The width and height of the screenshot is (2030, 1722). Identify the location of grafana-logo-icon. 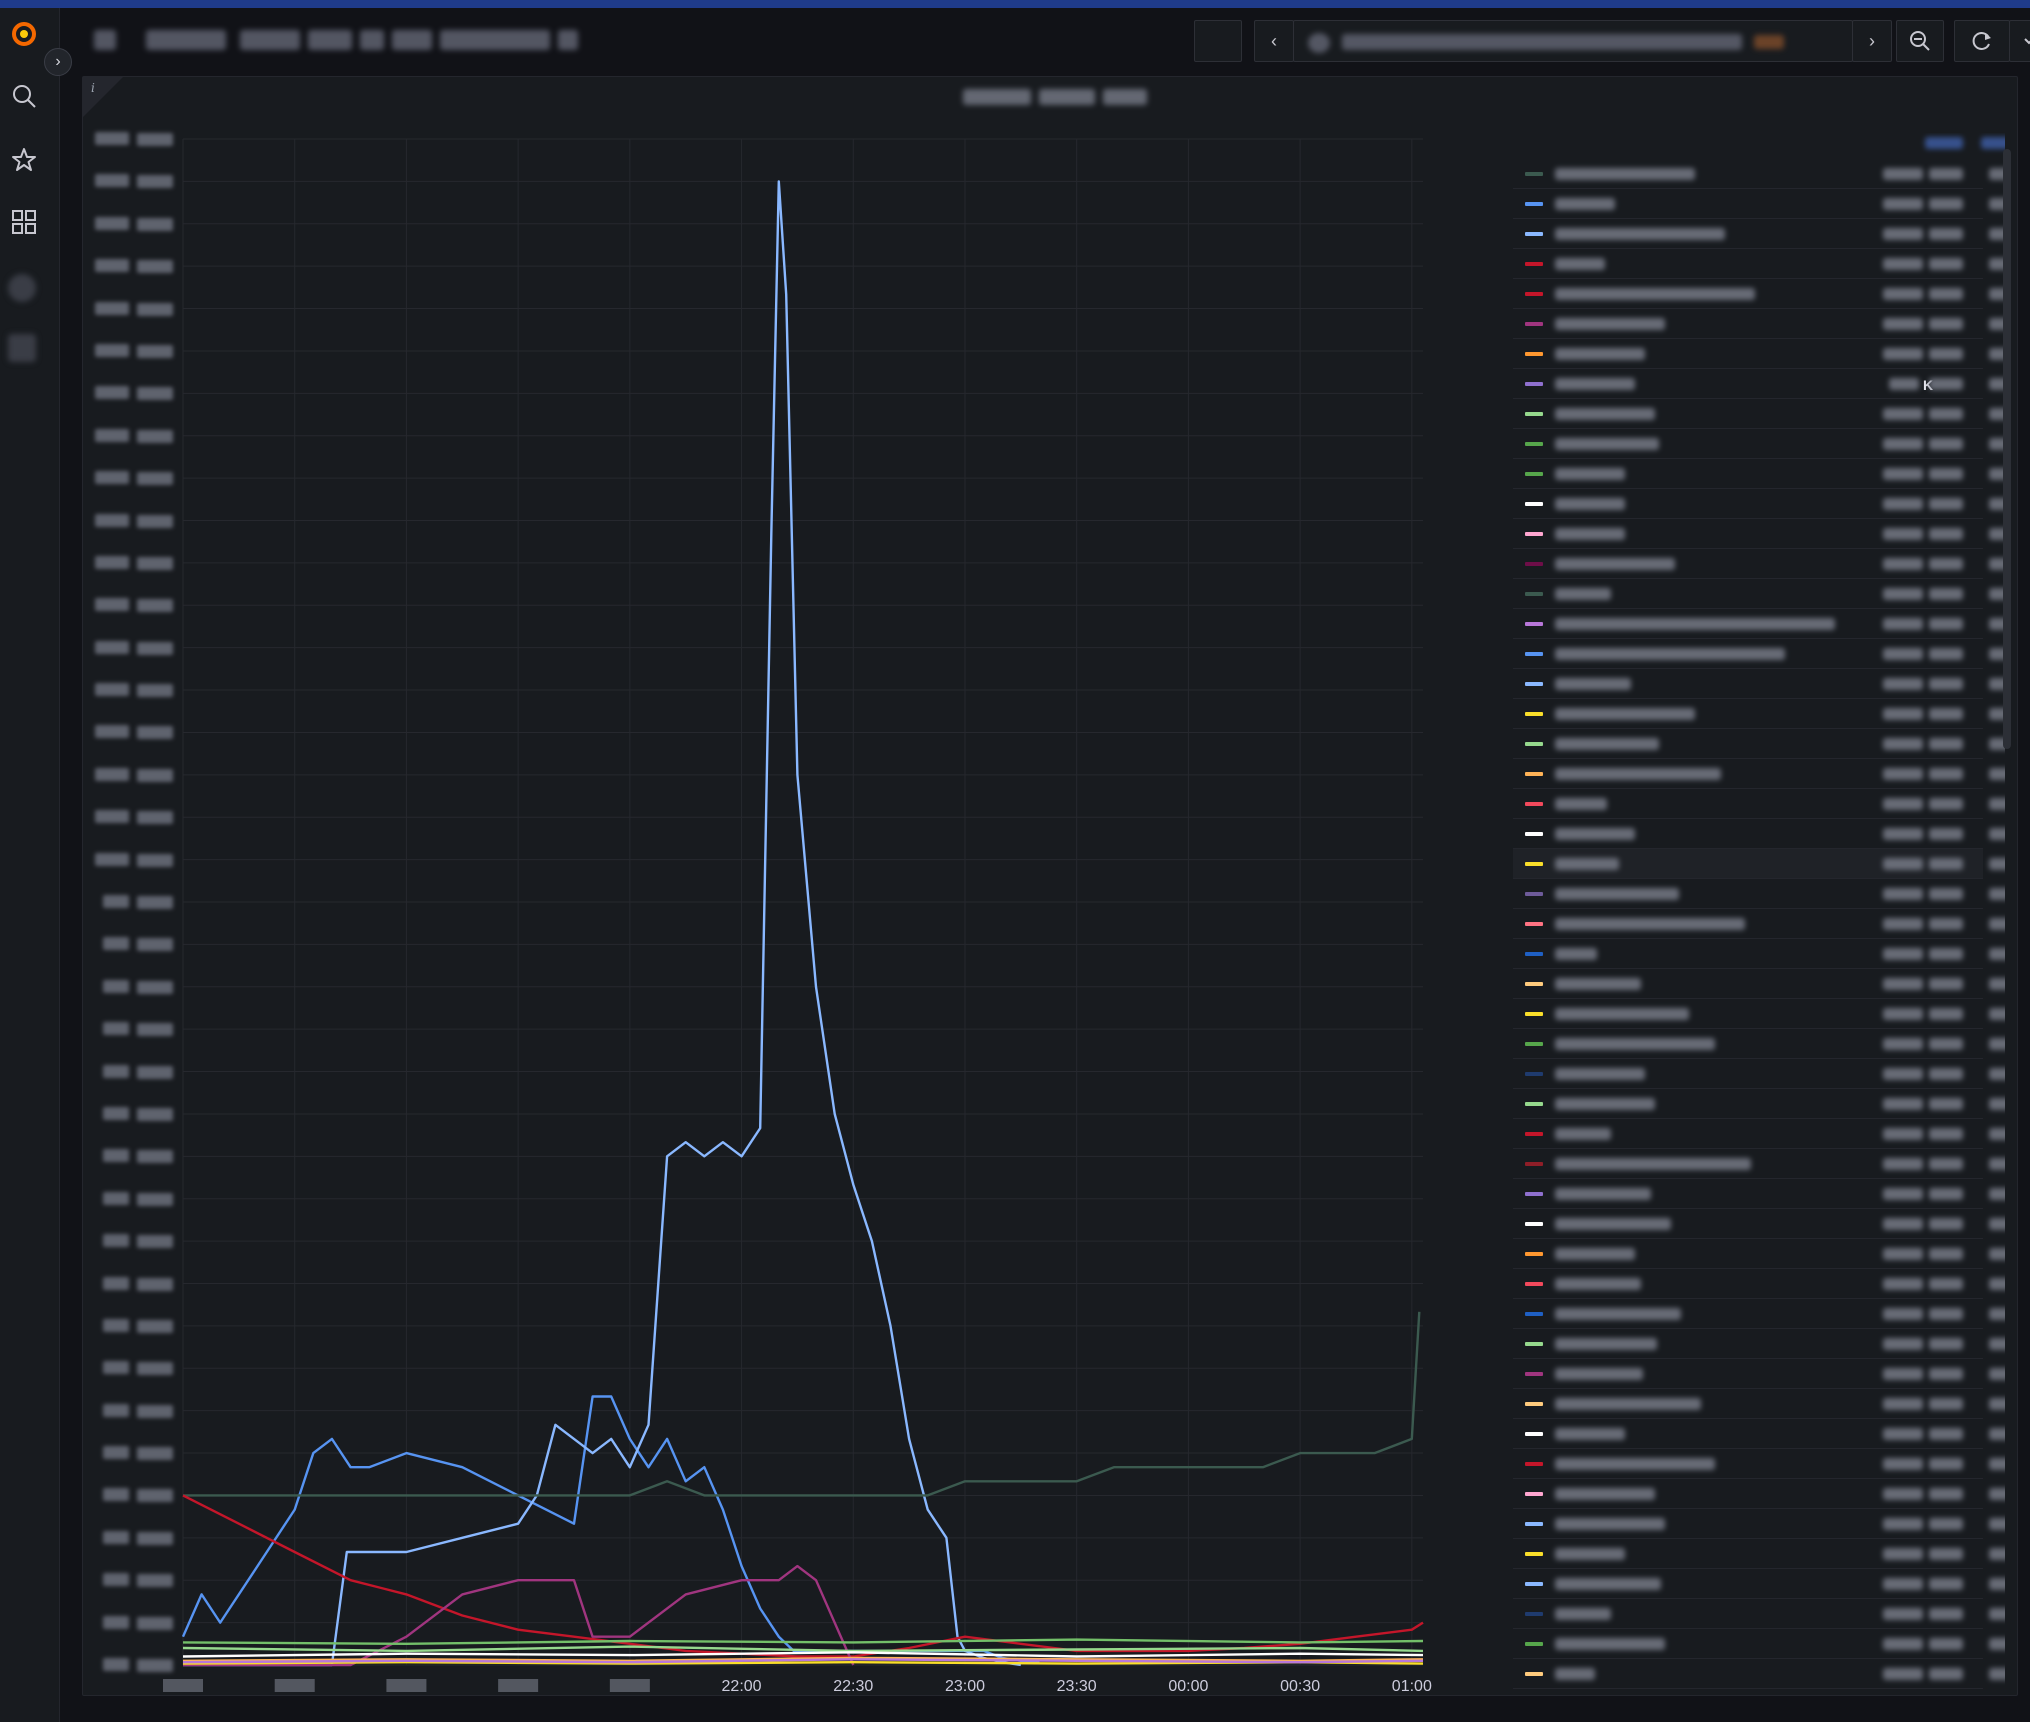
(24, 34).